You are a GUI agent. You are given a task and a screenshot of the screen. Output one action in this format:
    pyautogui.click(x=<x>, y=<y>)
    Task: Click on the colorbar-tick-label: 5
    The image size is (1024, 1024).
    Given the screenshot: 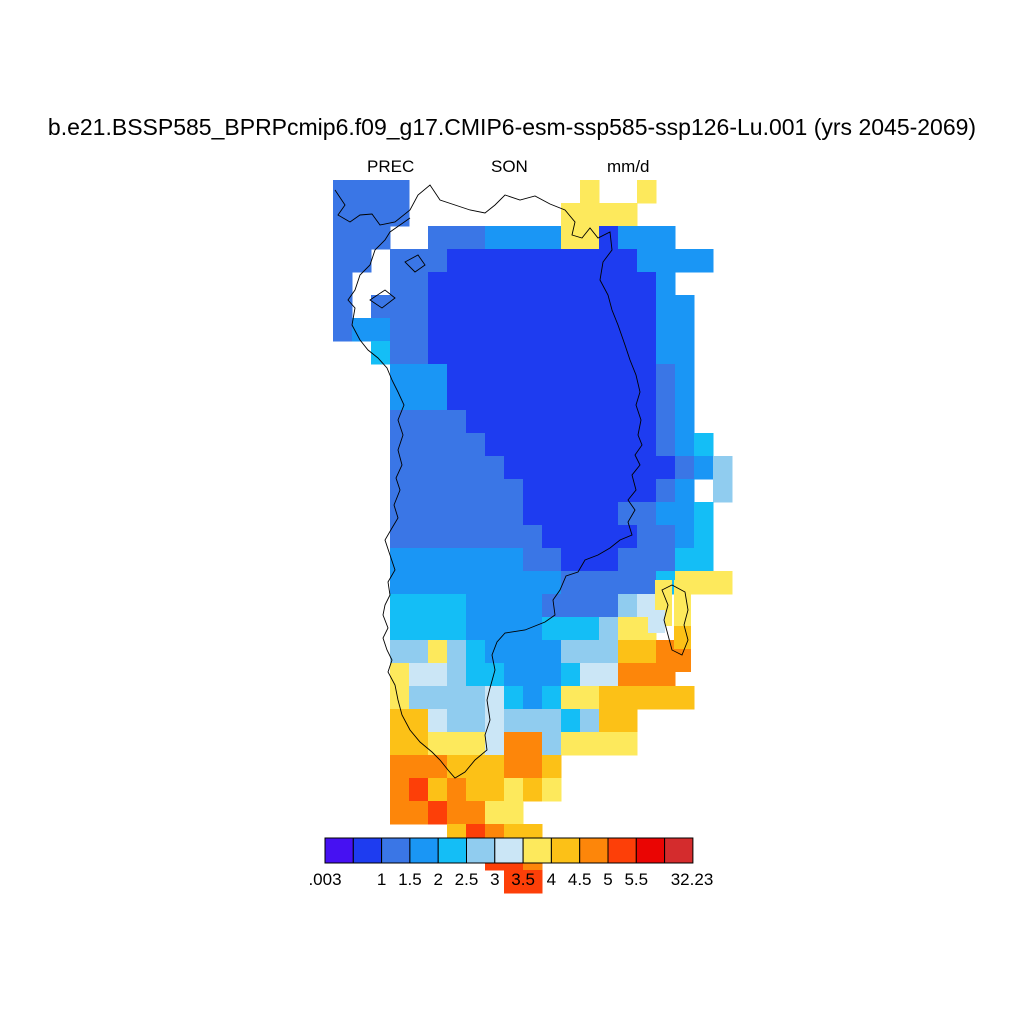 What is the action you would take?
    pyautogui.click(x=608, y=879)
    